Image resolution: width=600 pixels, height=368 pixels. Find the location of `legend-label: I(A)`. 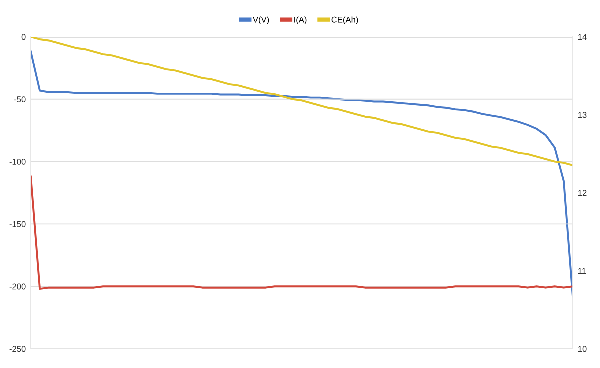

legend-label: I(A) is located at coordinates (300, 20).